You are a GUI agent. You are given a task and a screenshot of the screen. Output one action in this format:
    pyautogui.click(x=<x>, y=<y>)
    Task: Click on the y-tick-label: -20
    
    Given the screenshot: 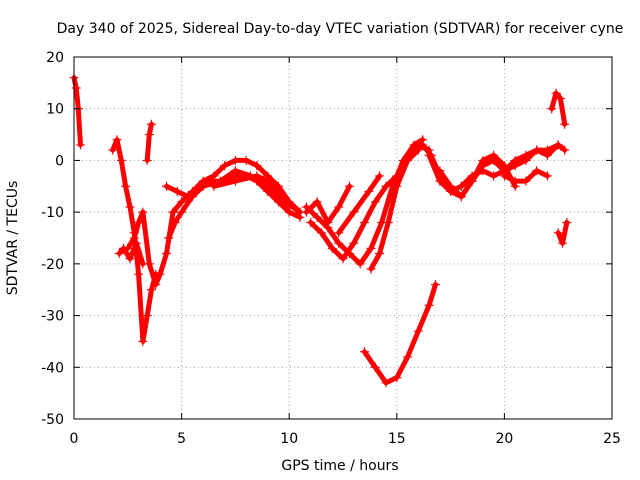 What is the action you would take?
    pyautogui.click(x=52, y=265)
    